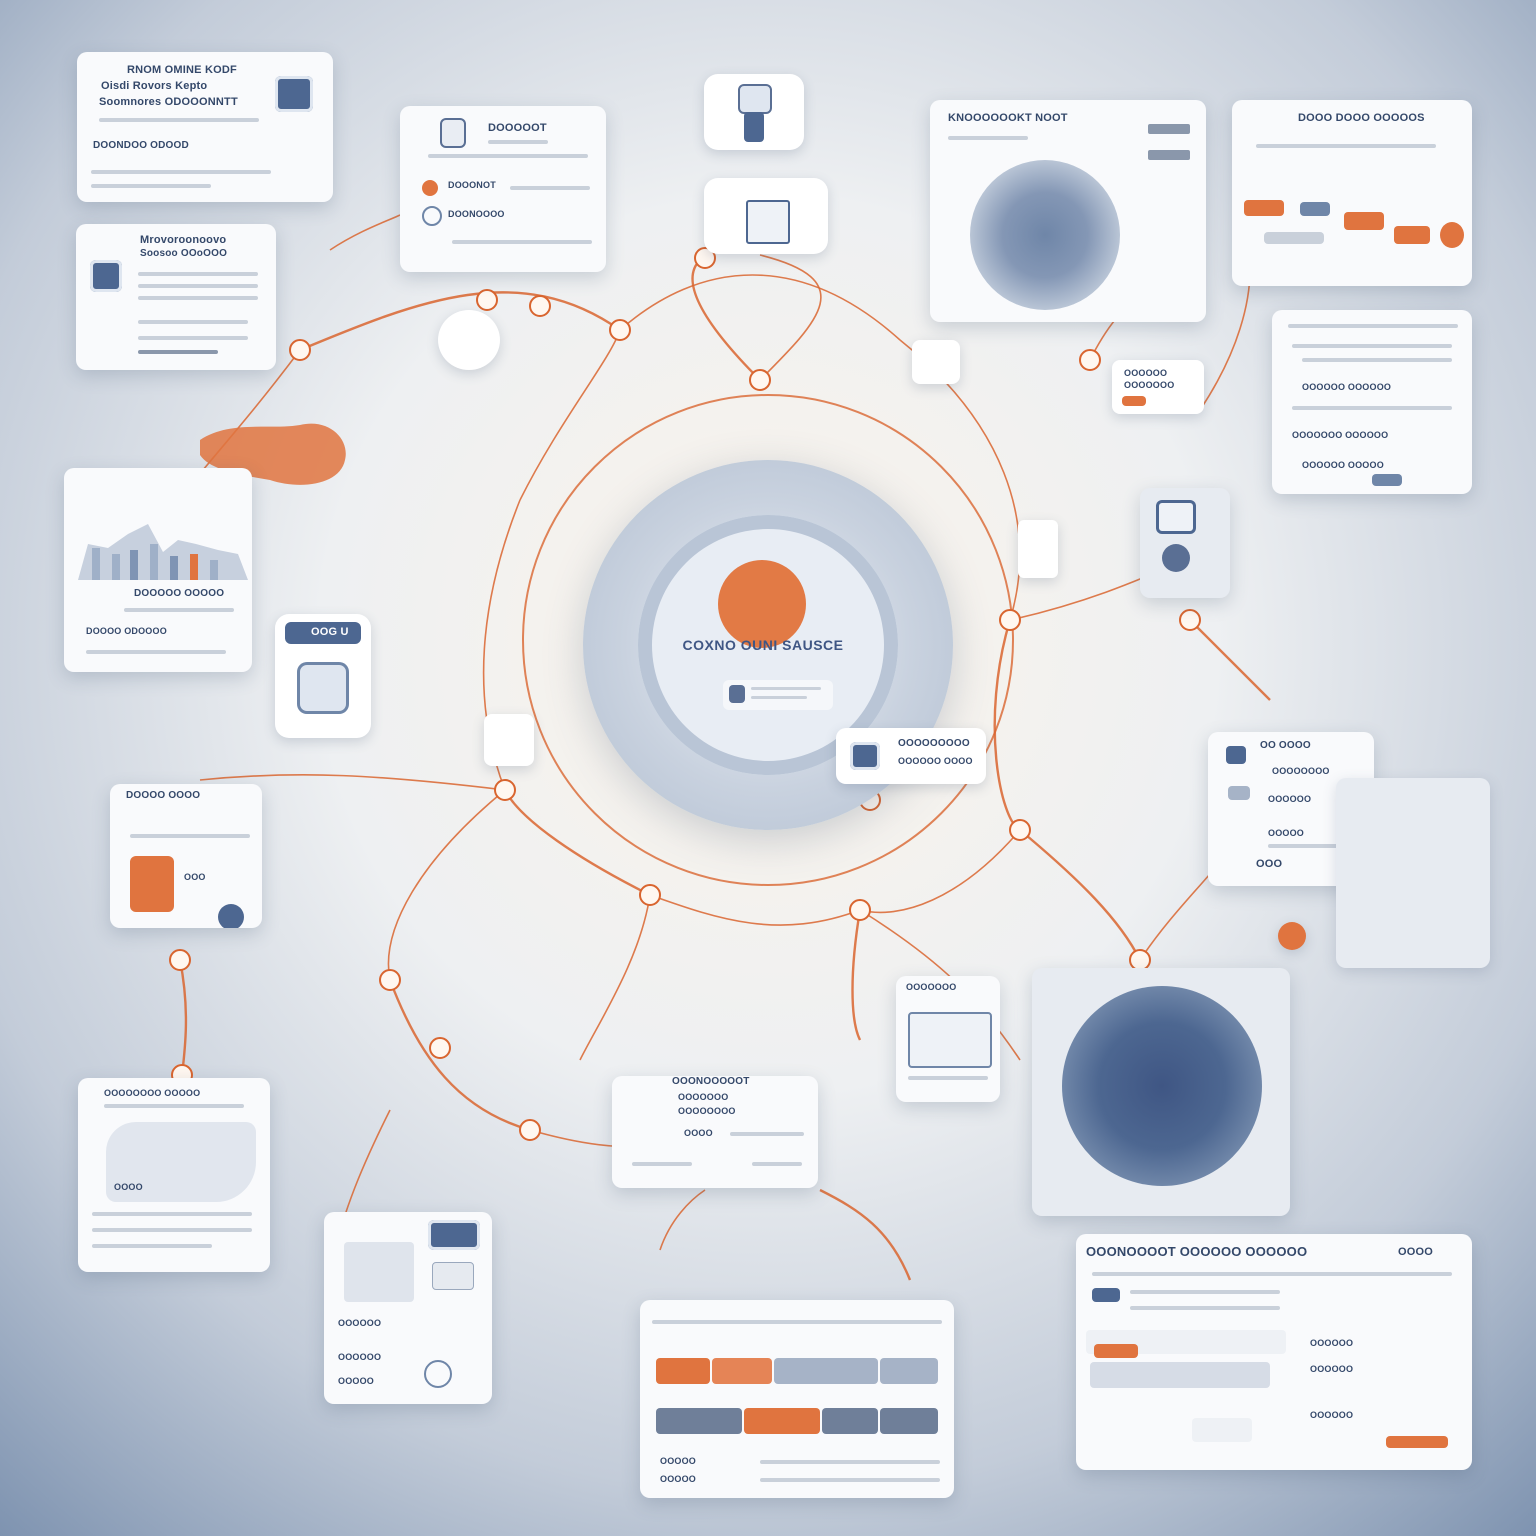  I want to click on person-icon, so click(1038, 549).